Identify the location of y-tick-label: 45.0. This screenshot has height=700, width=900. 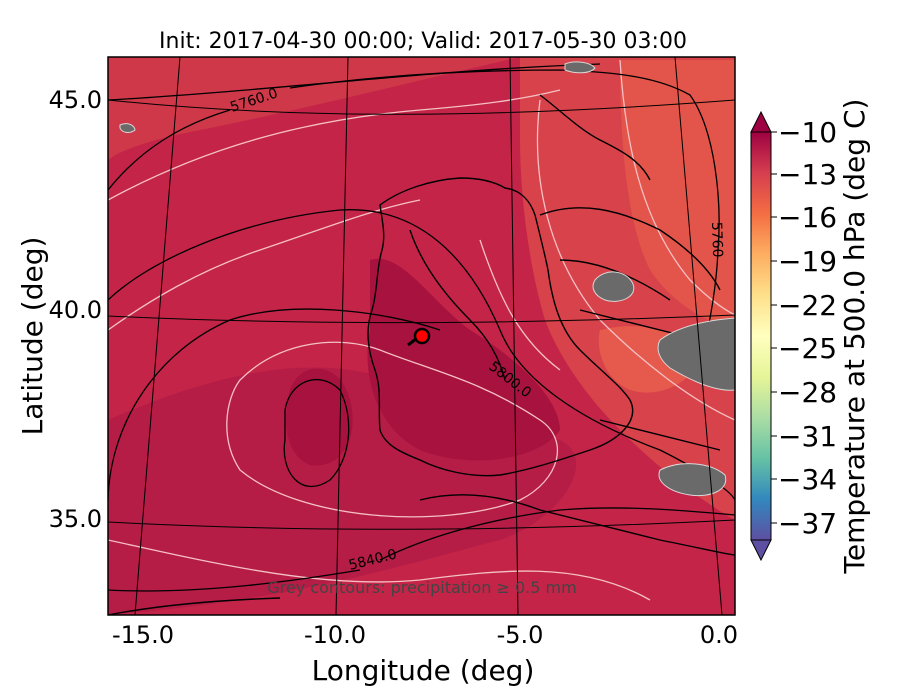
(75, 100).